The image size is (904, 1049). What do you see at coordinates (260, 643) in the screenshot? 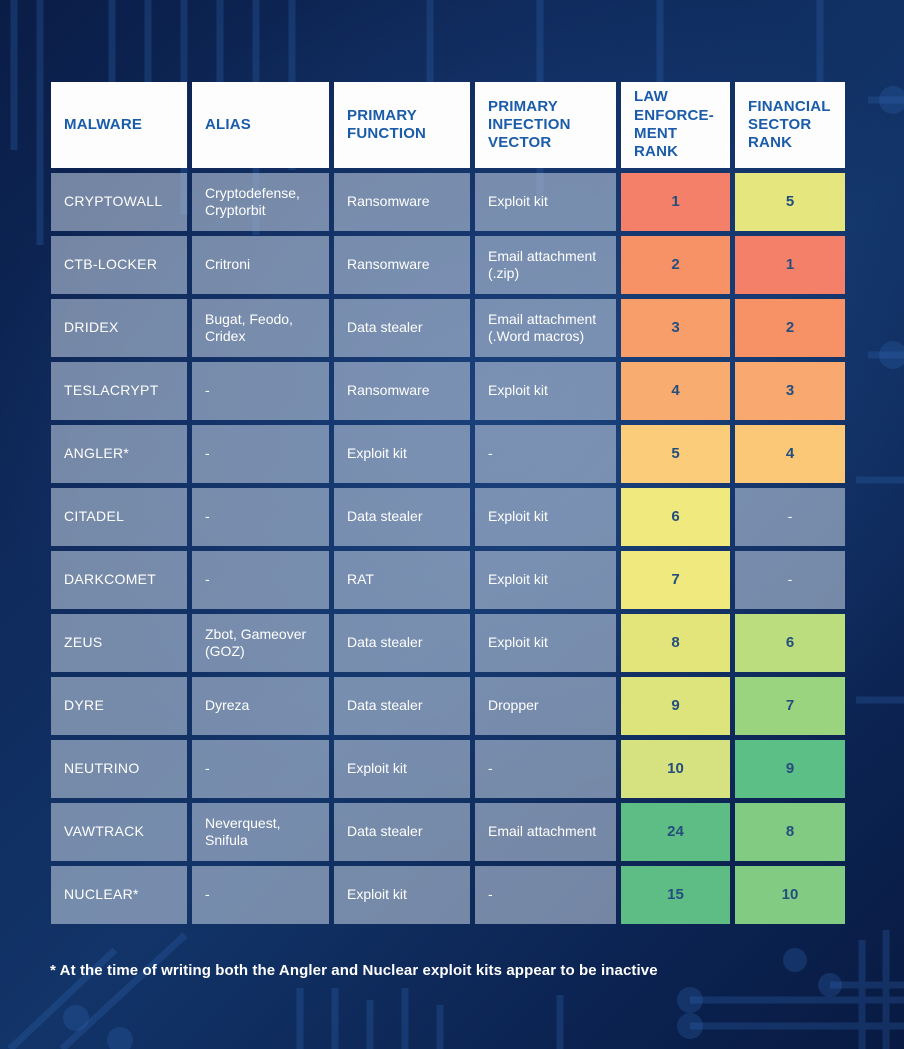
I see `cell-alias: Zbot, Gameover (GOZ)` at bounding box center [260, 643].